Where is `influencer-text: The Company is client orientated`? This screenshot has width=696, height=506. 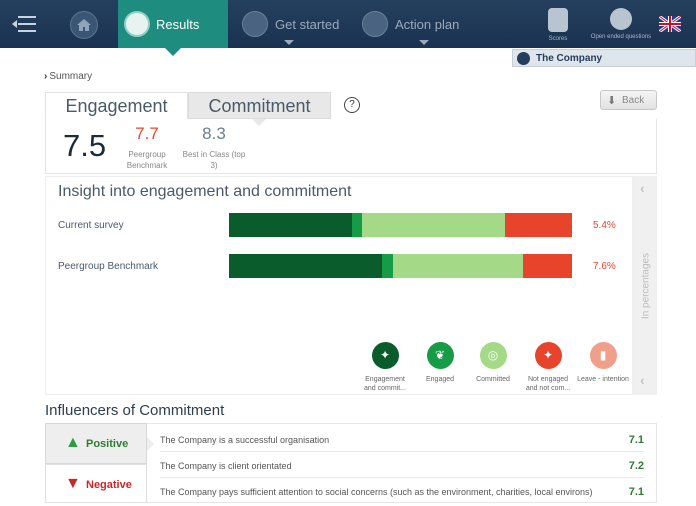
influencer-text: The Company is client orientated is located at coordinates (226, 466).